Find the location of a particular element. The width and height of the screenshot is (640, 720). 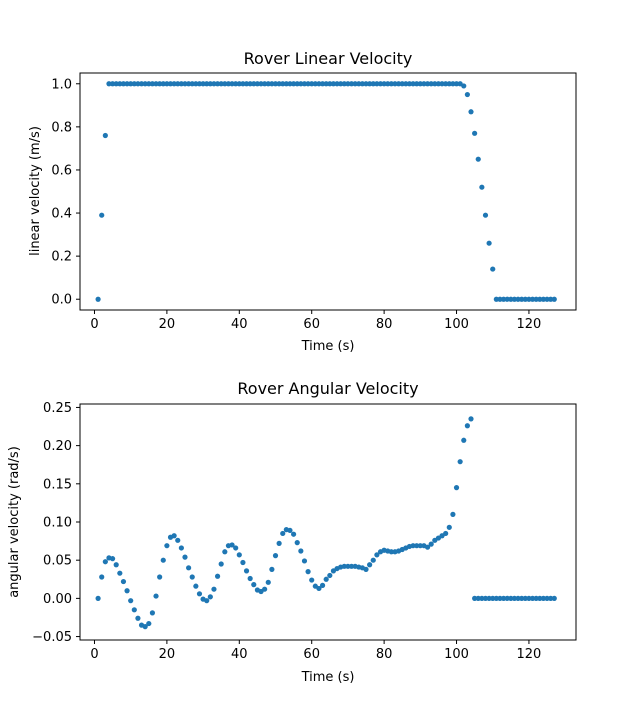

y-tick-label: 0.4 is located at coordinates (61, 214).